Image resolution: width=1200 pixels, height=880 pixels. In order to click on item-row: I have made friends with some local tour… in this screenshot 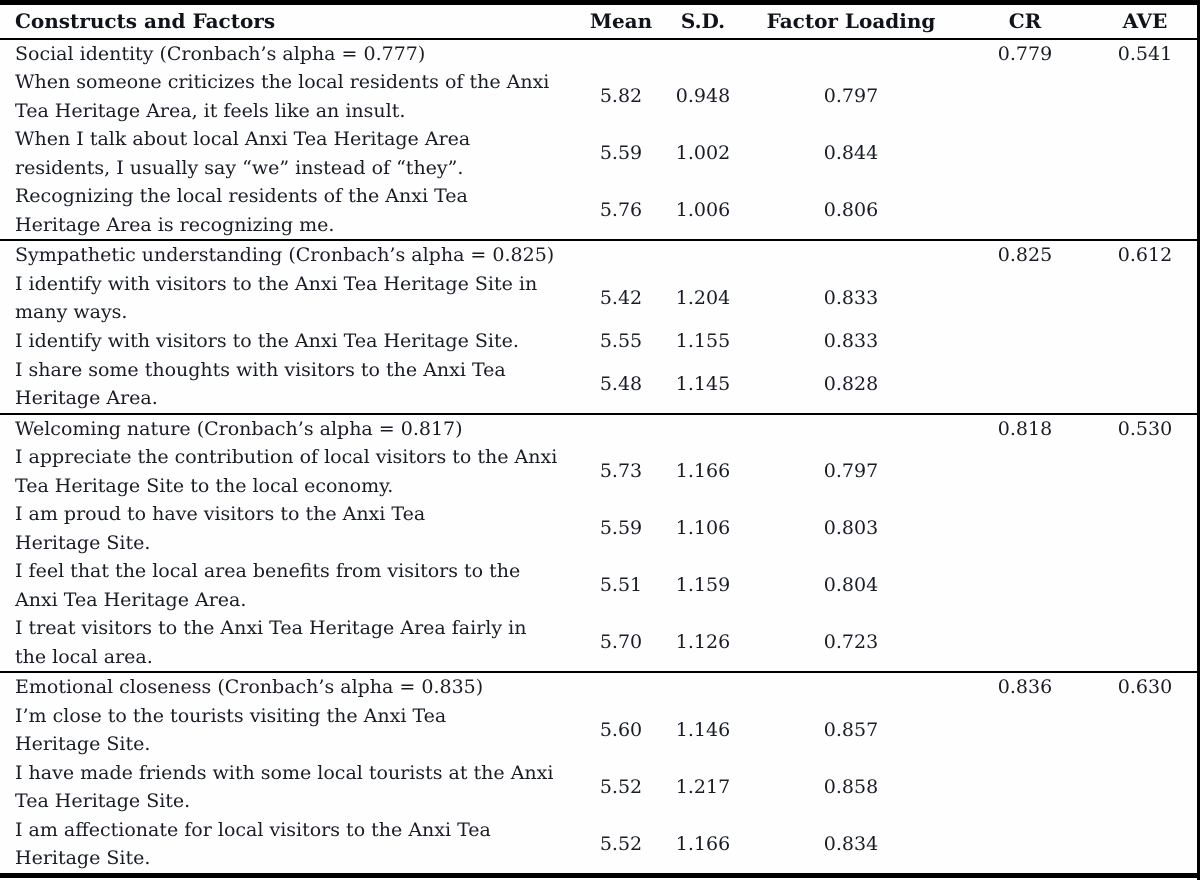, I will do `click(600, 787)`.